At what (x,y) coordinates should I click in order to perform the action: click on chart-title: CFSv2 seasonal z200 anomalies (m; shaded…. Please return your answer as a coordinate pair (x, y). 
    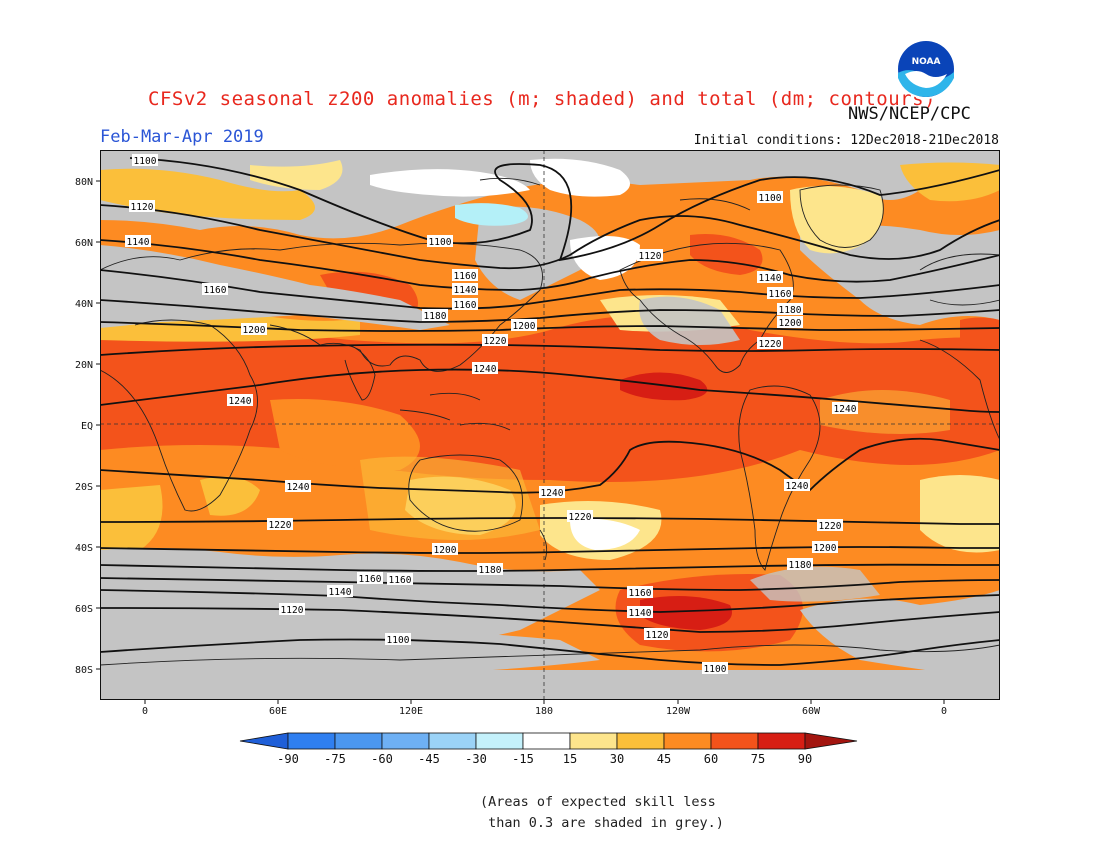
    Looking at the image, I should click on (542, 99).